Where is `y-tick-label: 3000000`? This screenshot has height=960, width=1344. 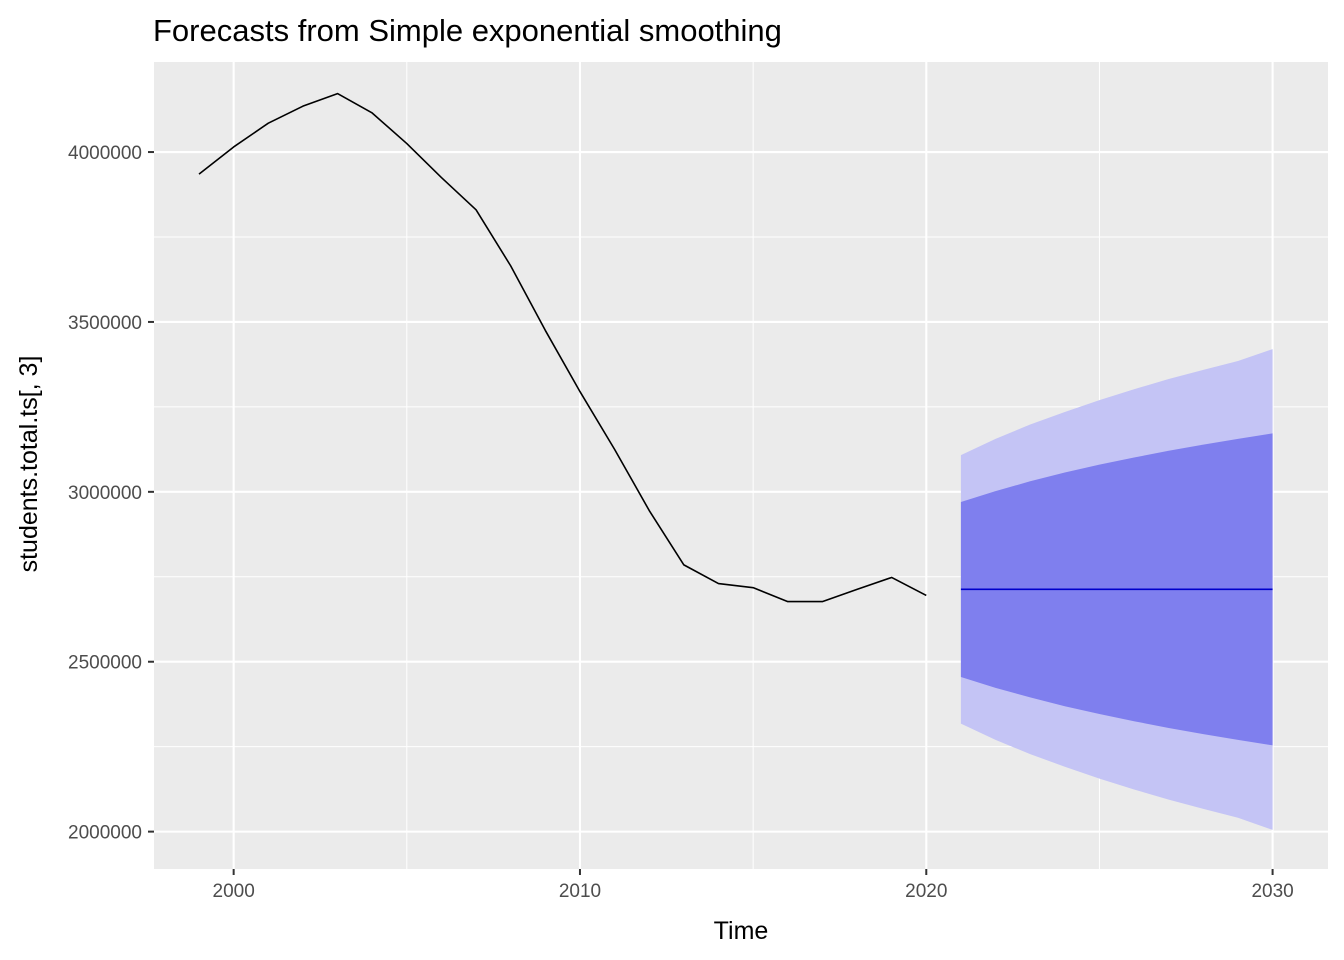
y-tick-label: 3000000 is located at coordinates (105, 493).